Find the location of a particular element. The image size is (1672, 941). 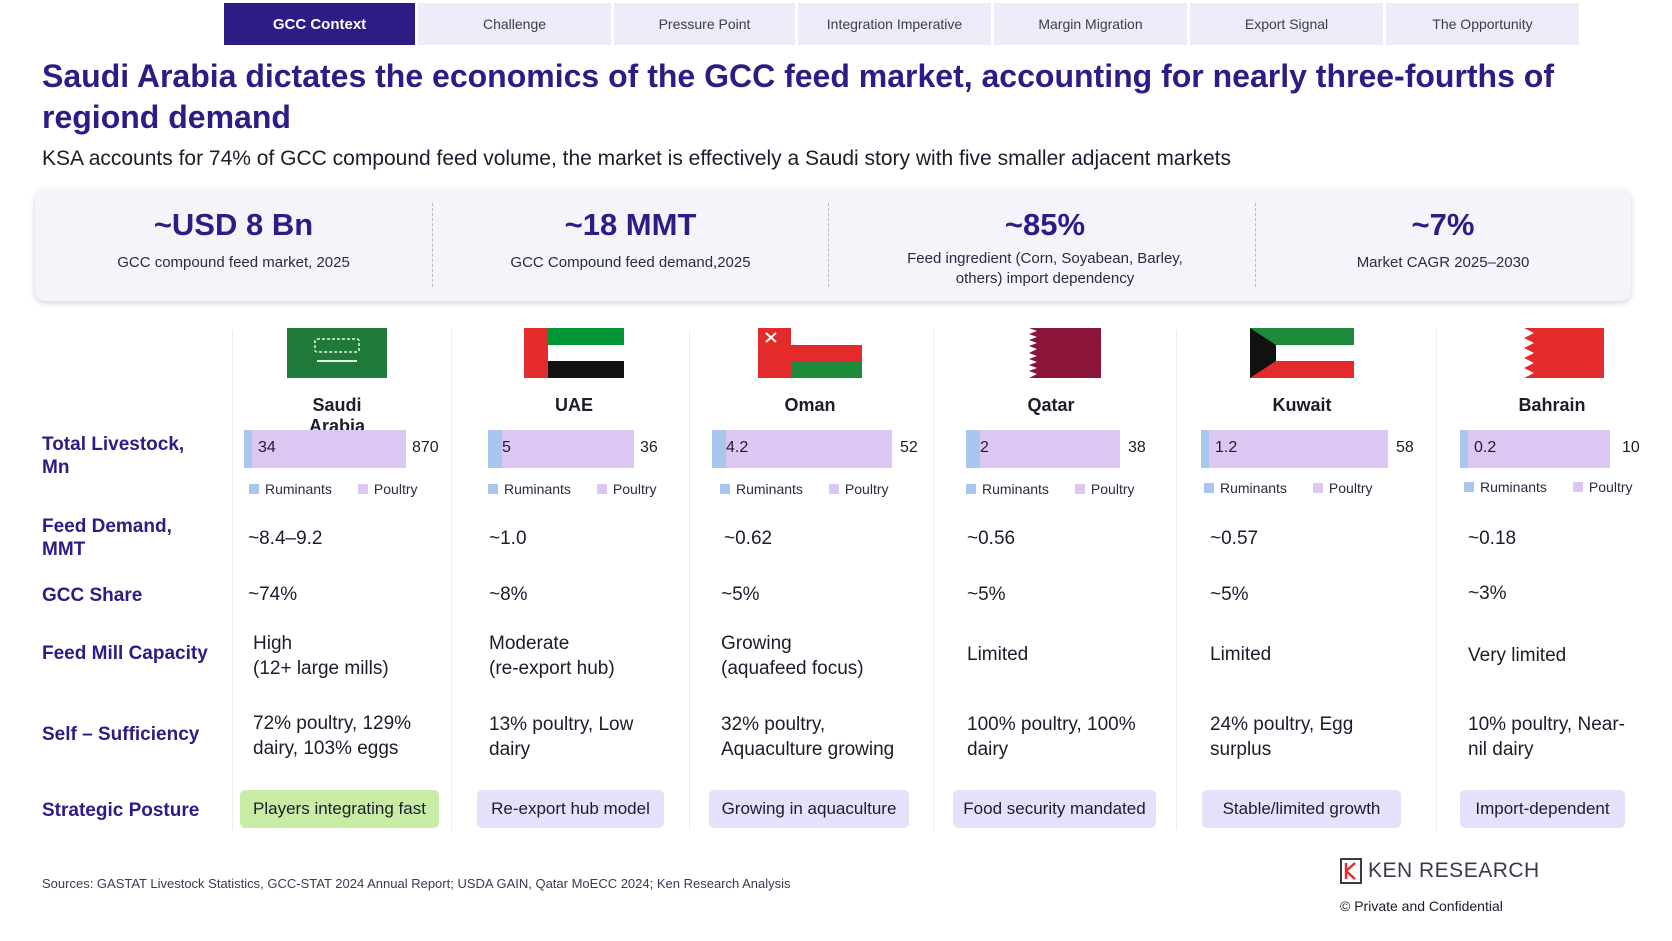

ruminants-value: 2 is located at coordinates (984, 447).